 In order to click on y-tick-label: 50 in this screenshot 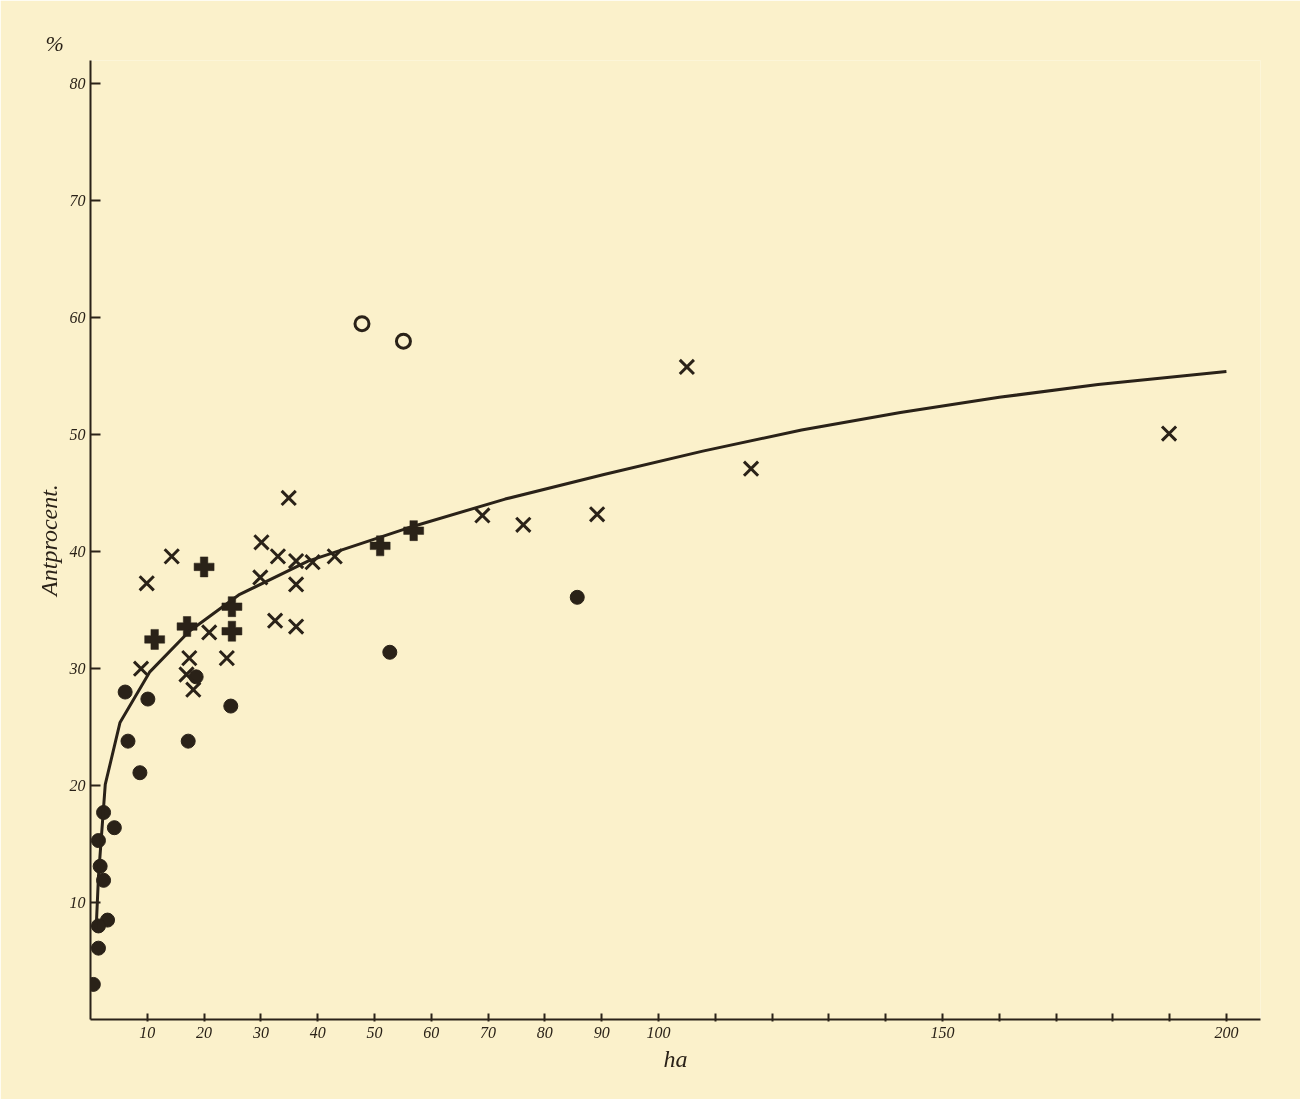, I will do `click(77, 435)`.